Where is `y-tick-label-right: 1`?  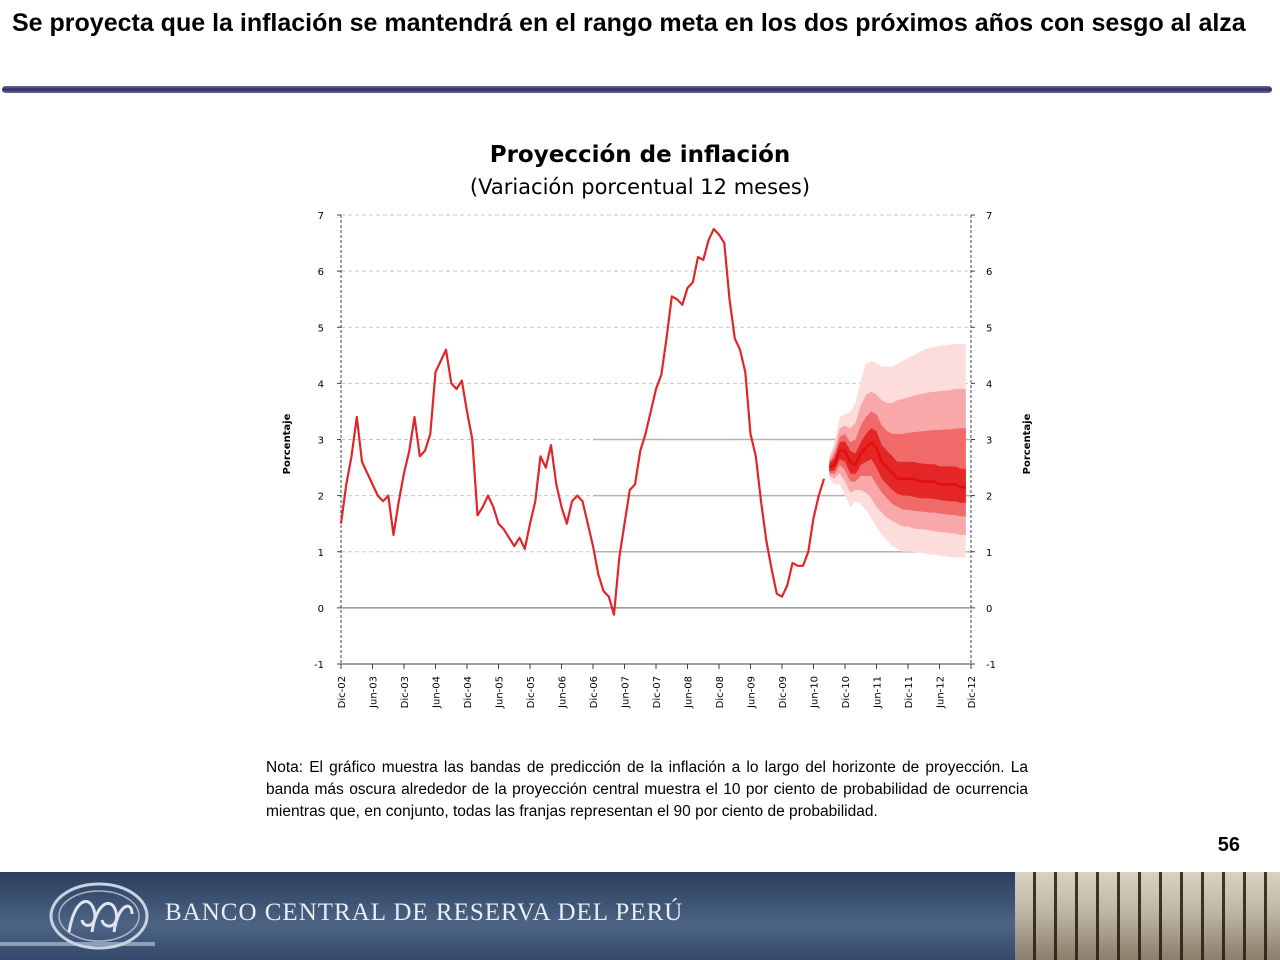
y-tick-label-right: 1 is located at coordinates (989, 553).